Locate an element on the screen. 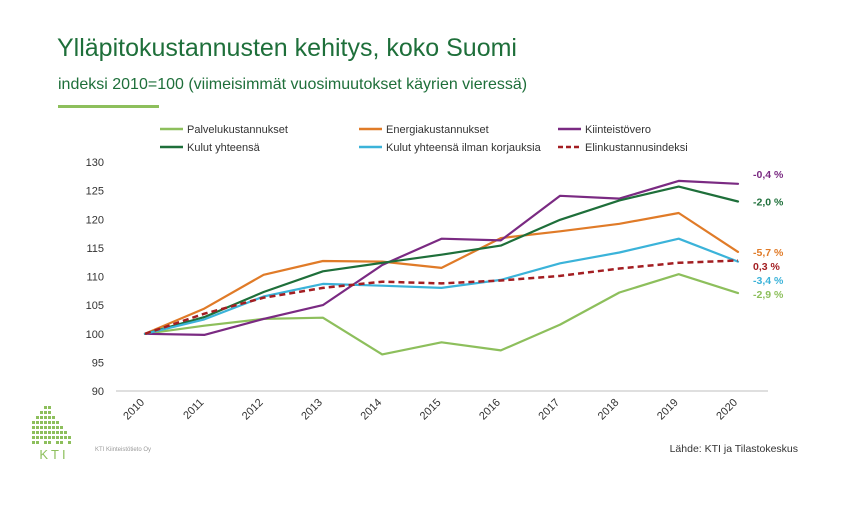 This screenshot has width=846, height=518. y-tick-label: 110 is located at coordinates (95, 278).